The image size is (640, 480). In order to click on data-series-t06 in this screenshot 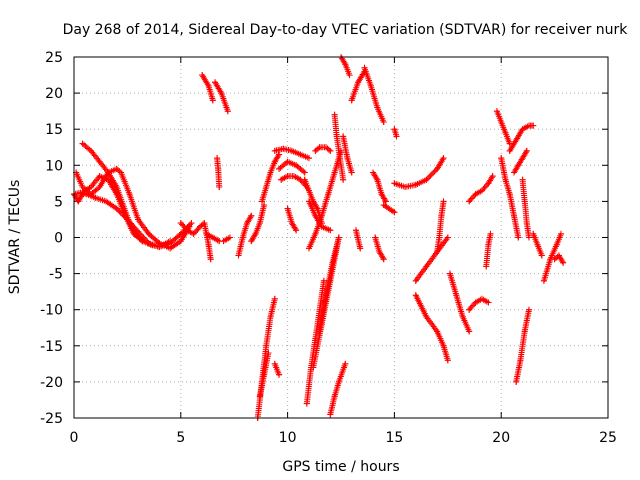, I will do `click(213, 237)`.